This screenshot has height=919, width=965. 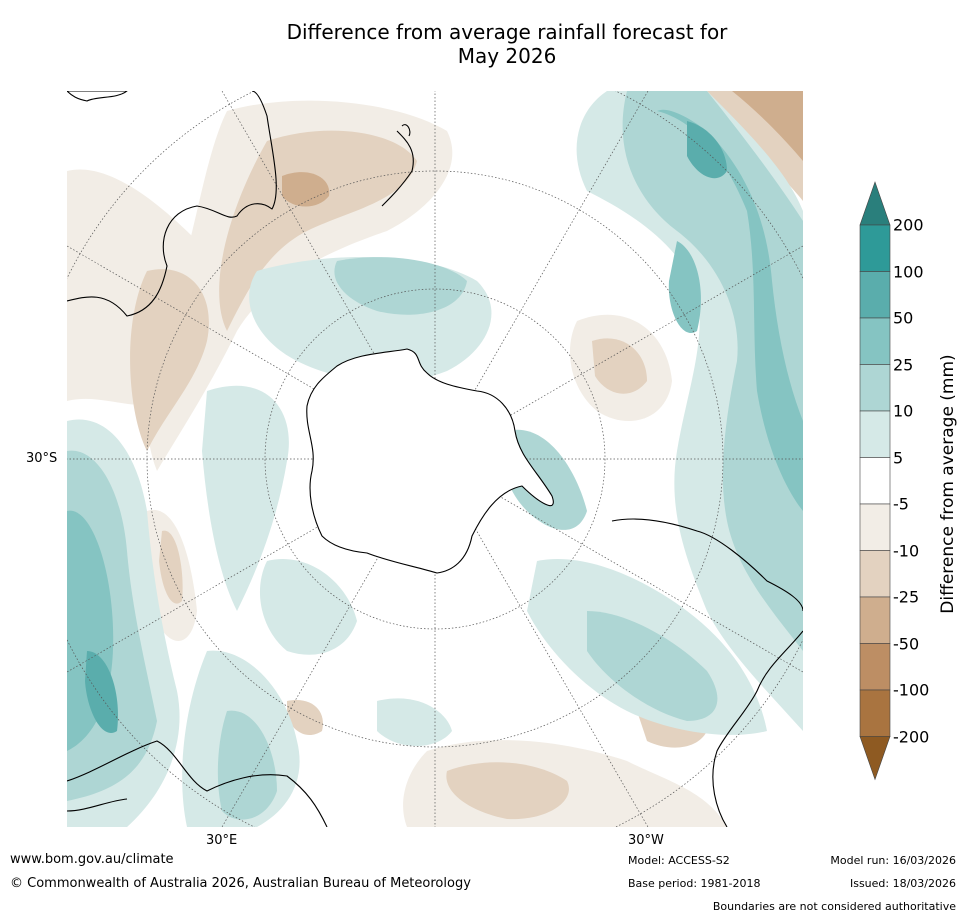 I want to click on colorbar-title: Difference from average (mm), so click(x=948, y=484).